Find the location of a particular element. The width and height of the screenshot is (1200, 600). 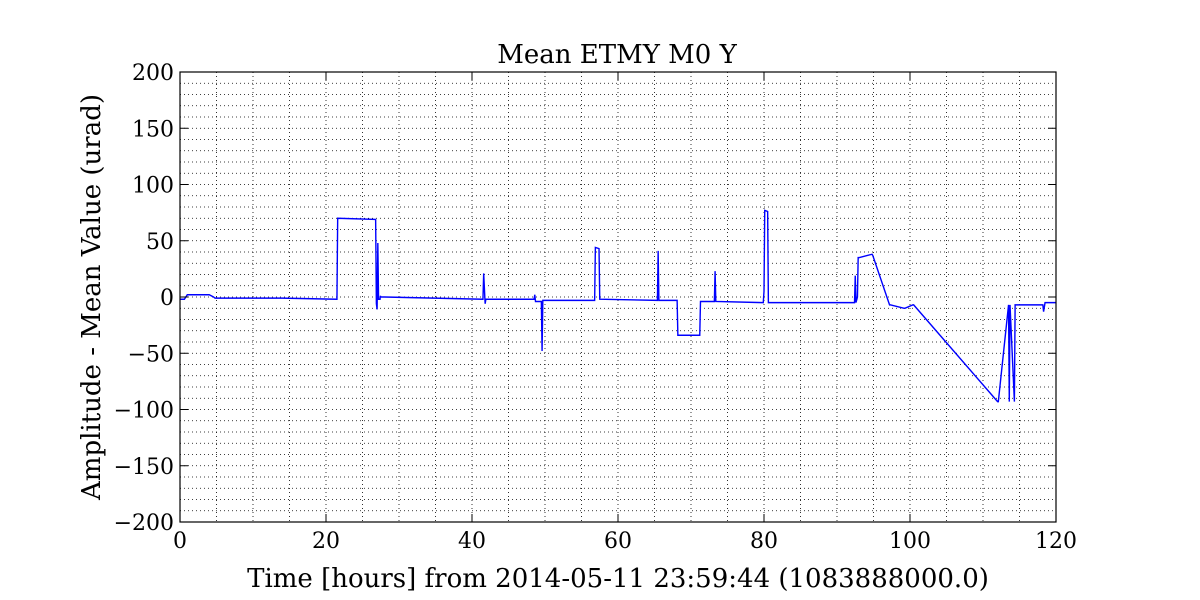

y-tick-label: 200 is located at coordinates (153, 73).